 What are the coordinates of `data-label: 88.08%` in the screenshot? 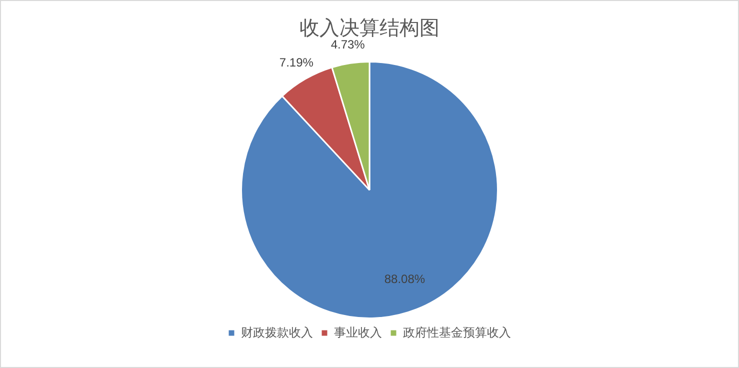 It's located at (405, 279).